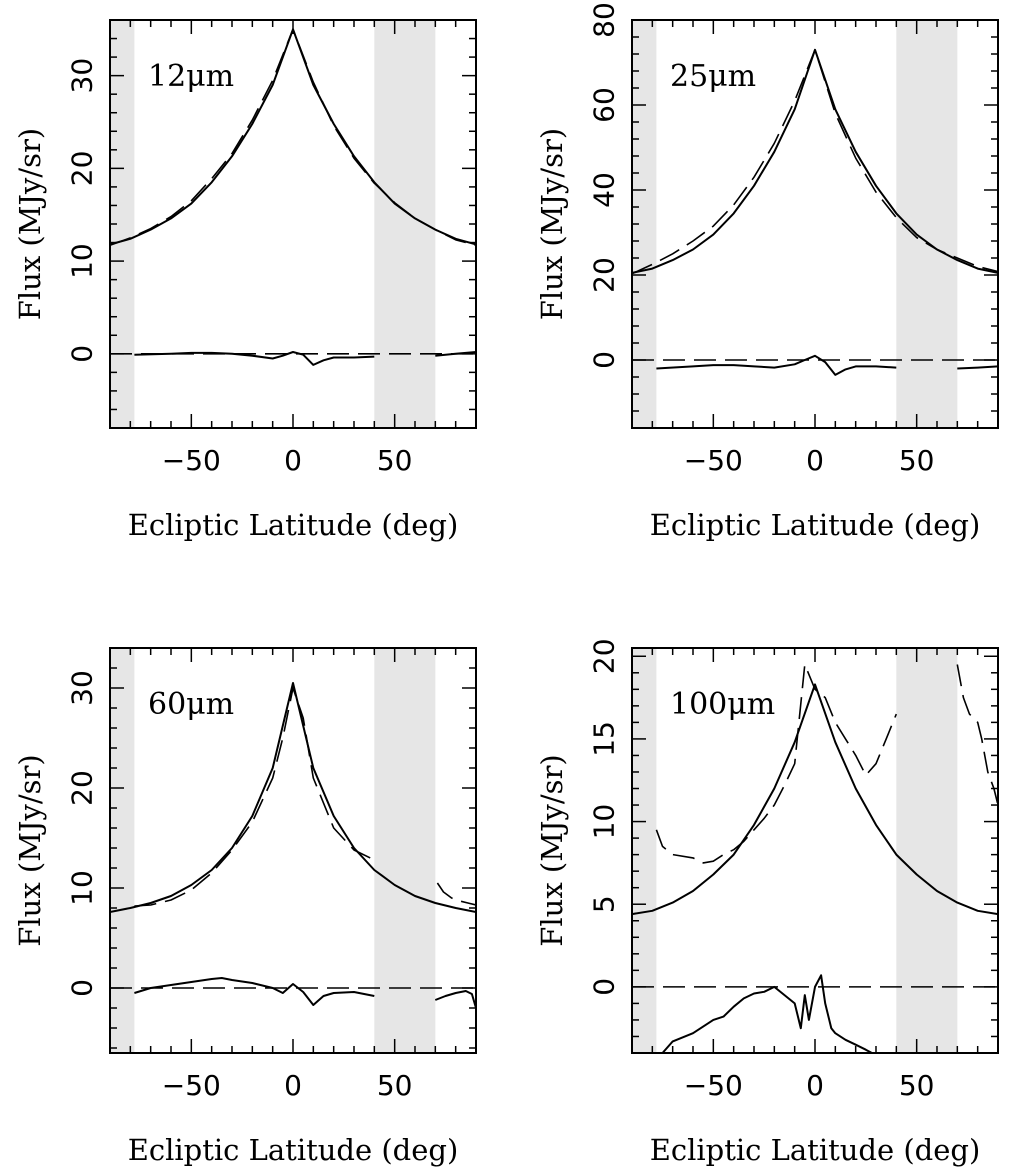 The height and width of the screenshot is (1171, 1013). What do you see at coordinates (293, 1150) in the screenshot?
I see `panel-3-x-axis-label: Ecliptic Latitude (deg)` at bounding box center [293, 1150].